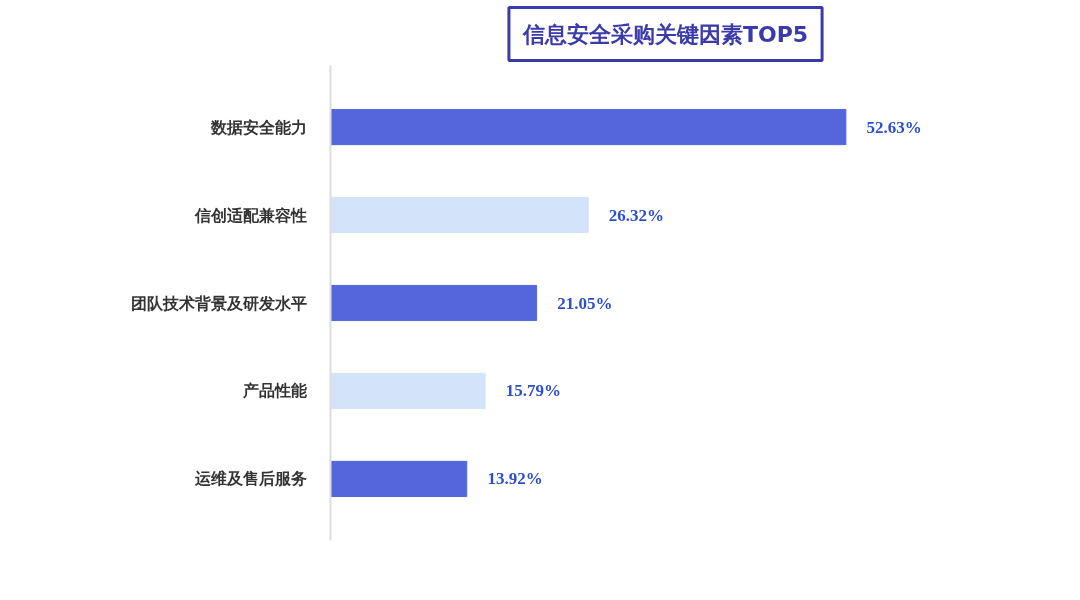  Describe the element at coordinates (636, 215) in the screenshot. I see `data-label: 26.32%` at that location.